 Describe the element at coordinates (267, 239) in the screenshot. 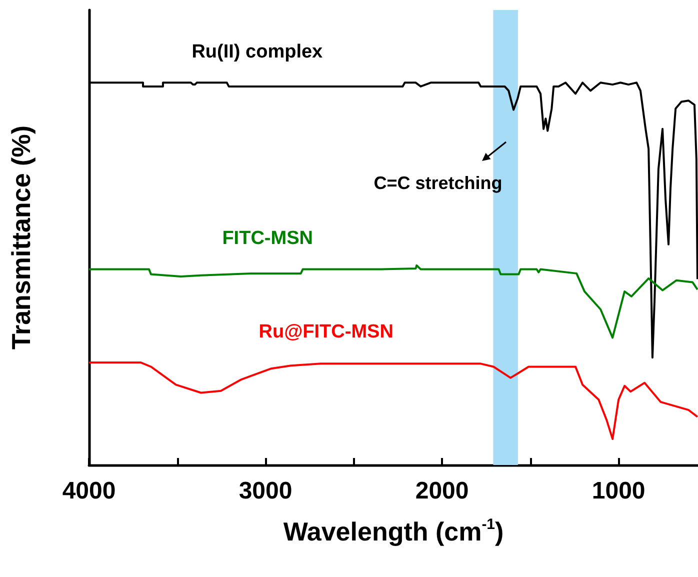

I see `series-label: FITC-MSN` at that location.